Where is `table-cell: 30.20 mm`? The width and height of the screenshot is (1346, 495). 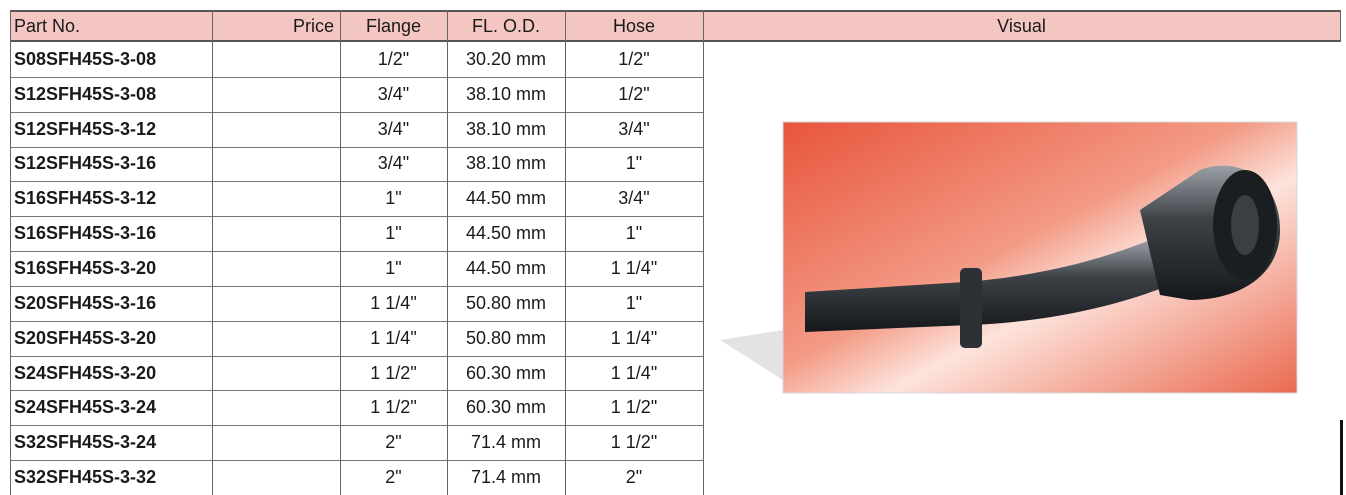
table-cell: 30.20 mm is located at coordinates (506, 58).